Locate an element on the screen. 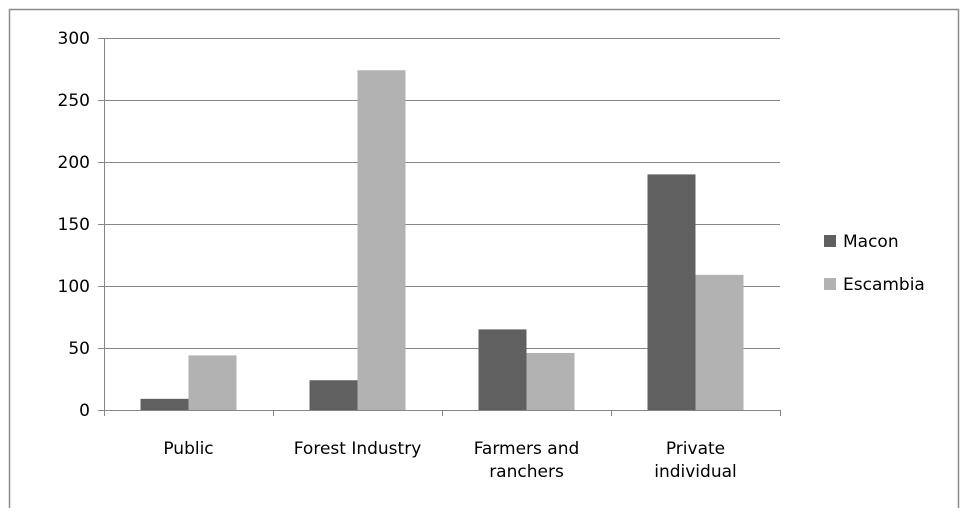 The image size is (961, 512). y-tick-label: 250 is located at coordinates (74, 101).